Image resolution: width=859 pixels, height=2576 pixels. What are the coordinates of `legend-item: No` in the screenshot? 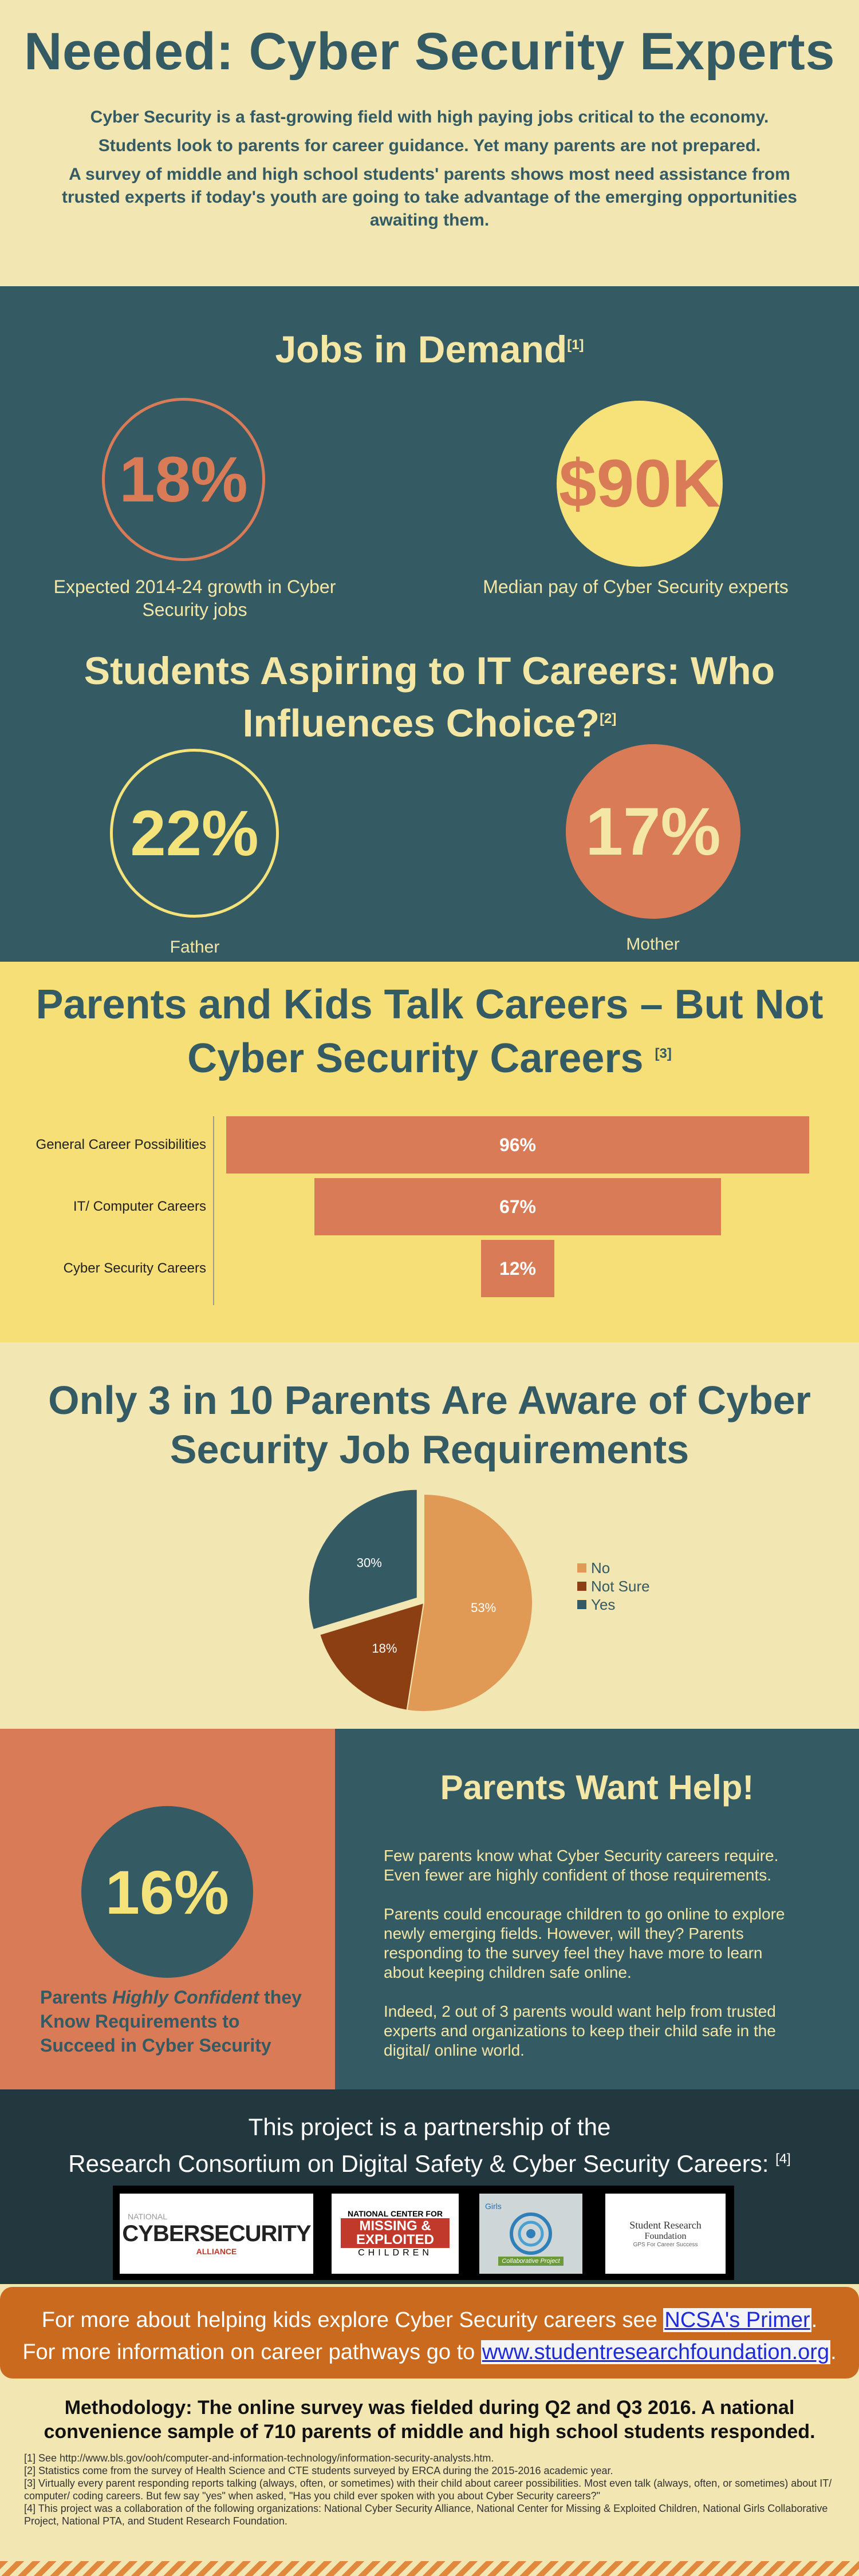 It's located at (613, 1568).